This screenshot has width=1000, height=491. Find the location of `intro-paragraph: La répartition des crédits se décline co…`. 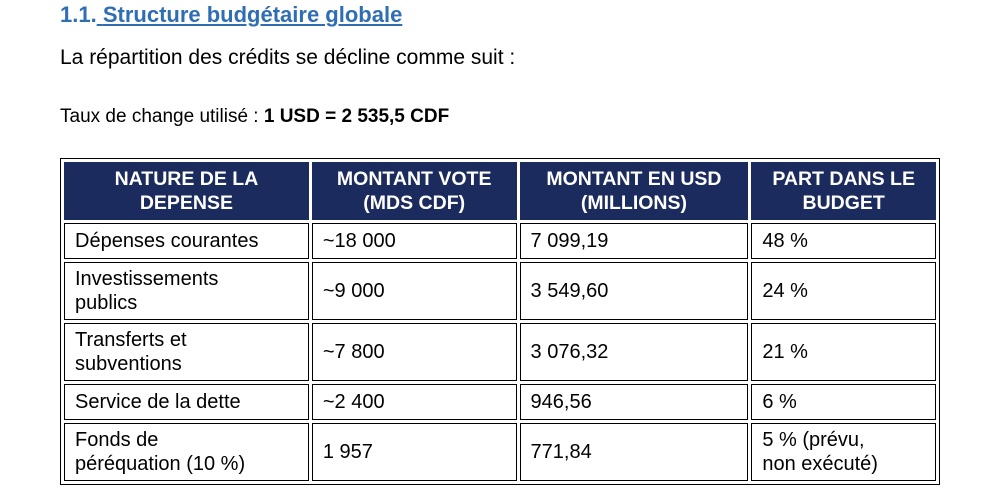

intro-paragraph: La répartition des crédits se décline co… is located at coordinates (288, 57).